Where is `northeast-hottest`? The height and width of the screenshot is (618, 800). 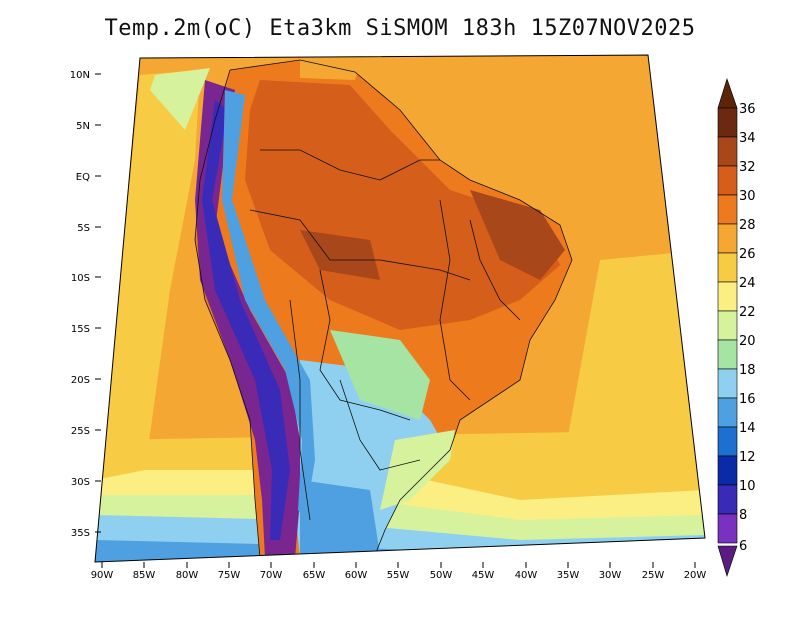 northeast-hottest is located at coordinates (517, 235).